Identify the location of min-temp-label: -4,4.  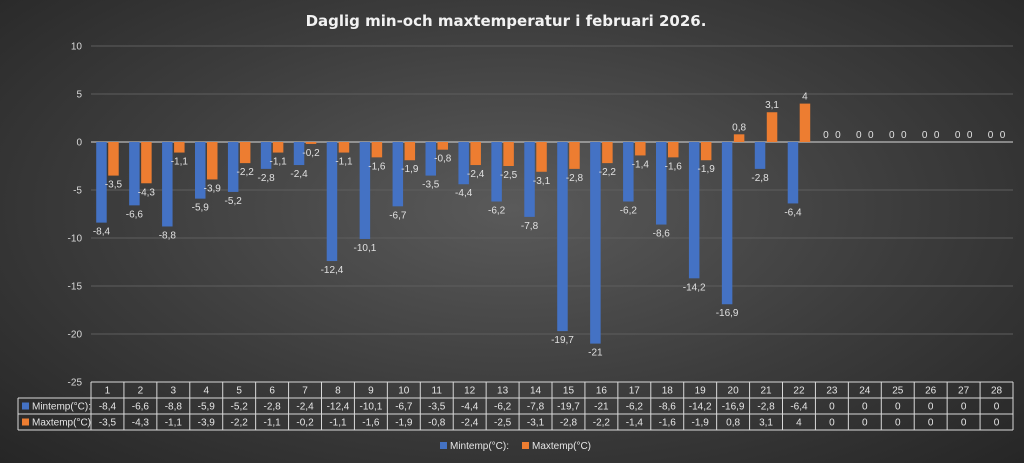
(464, 193).